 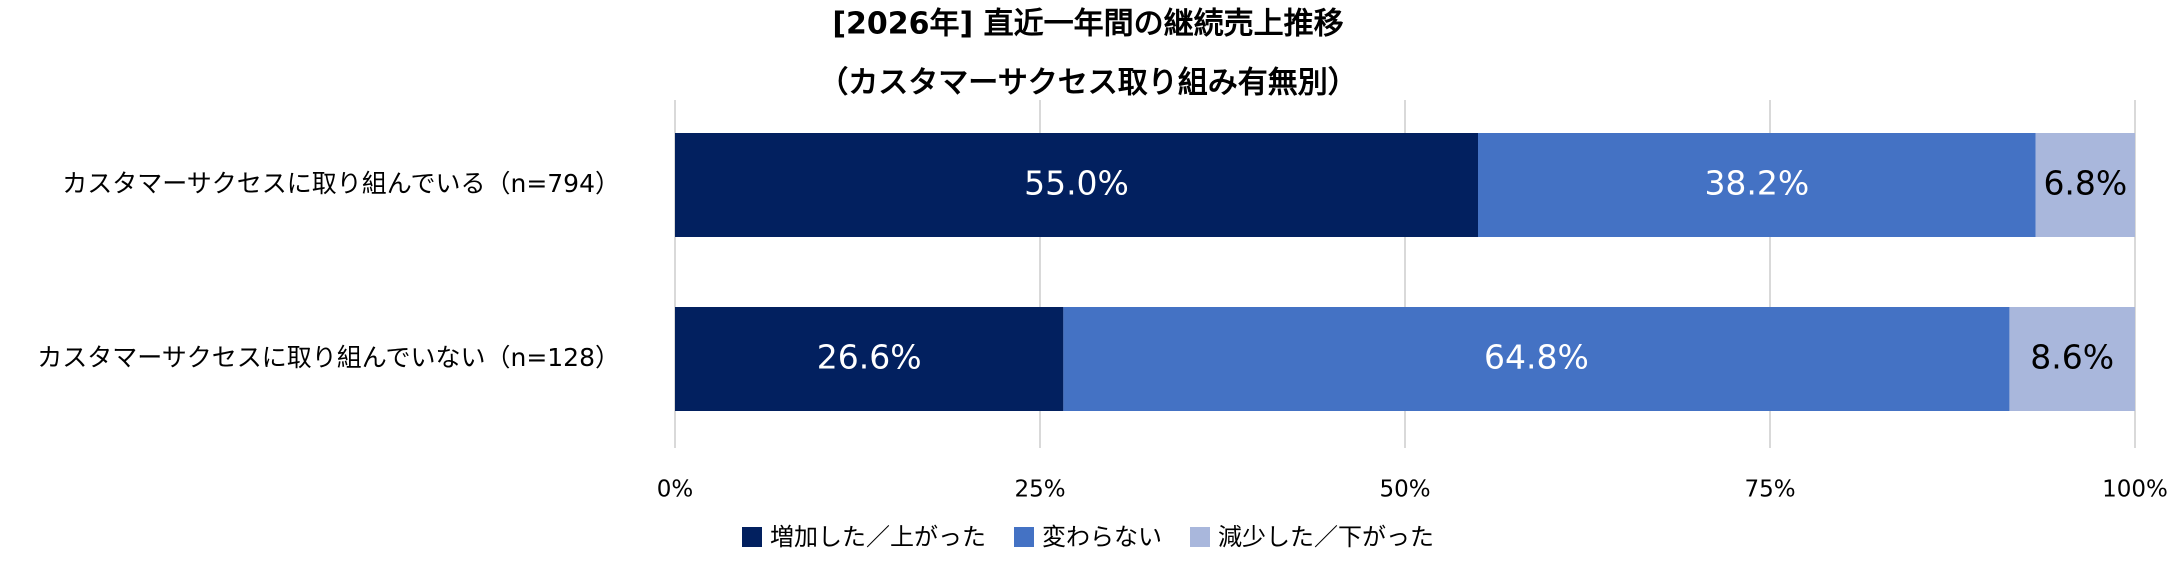 What do you see at coordinates (1404, 490) in the screenshot?
I see `x-tick-label: 50%` at bounding box center [1404, 490].